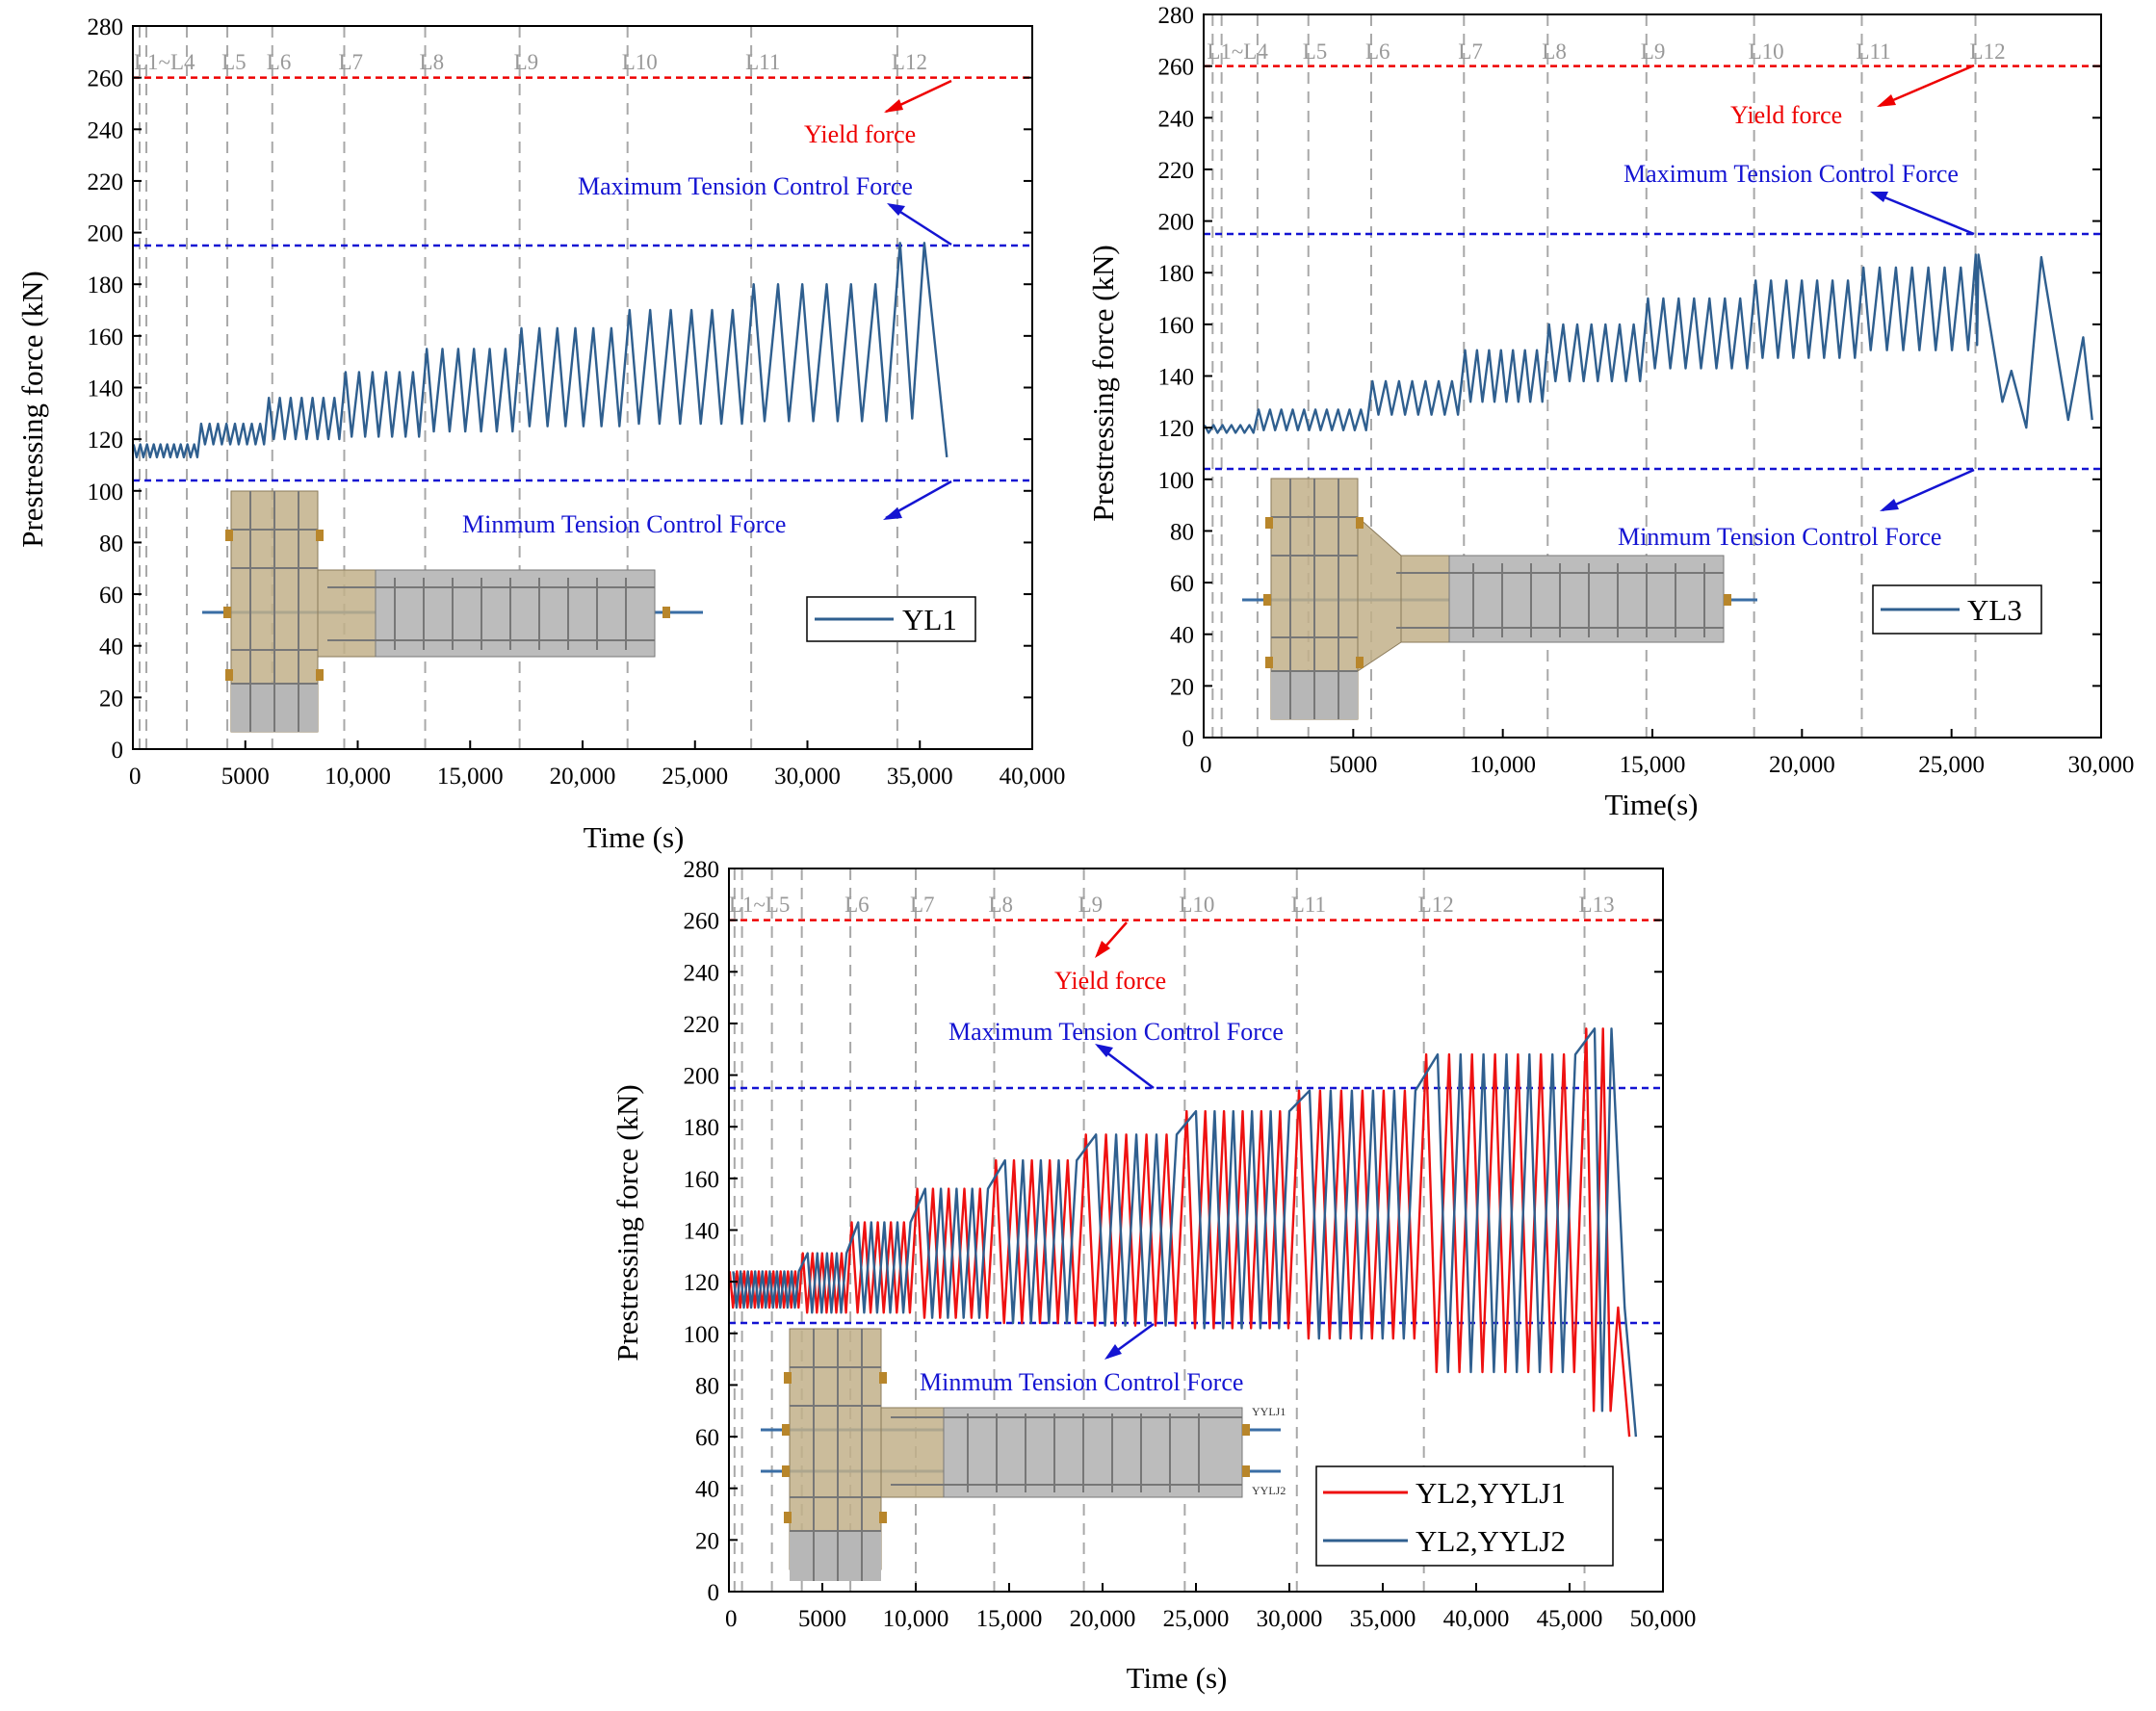  I want to click on y-tick-label-200: 200, so click(1177, 223).